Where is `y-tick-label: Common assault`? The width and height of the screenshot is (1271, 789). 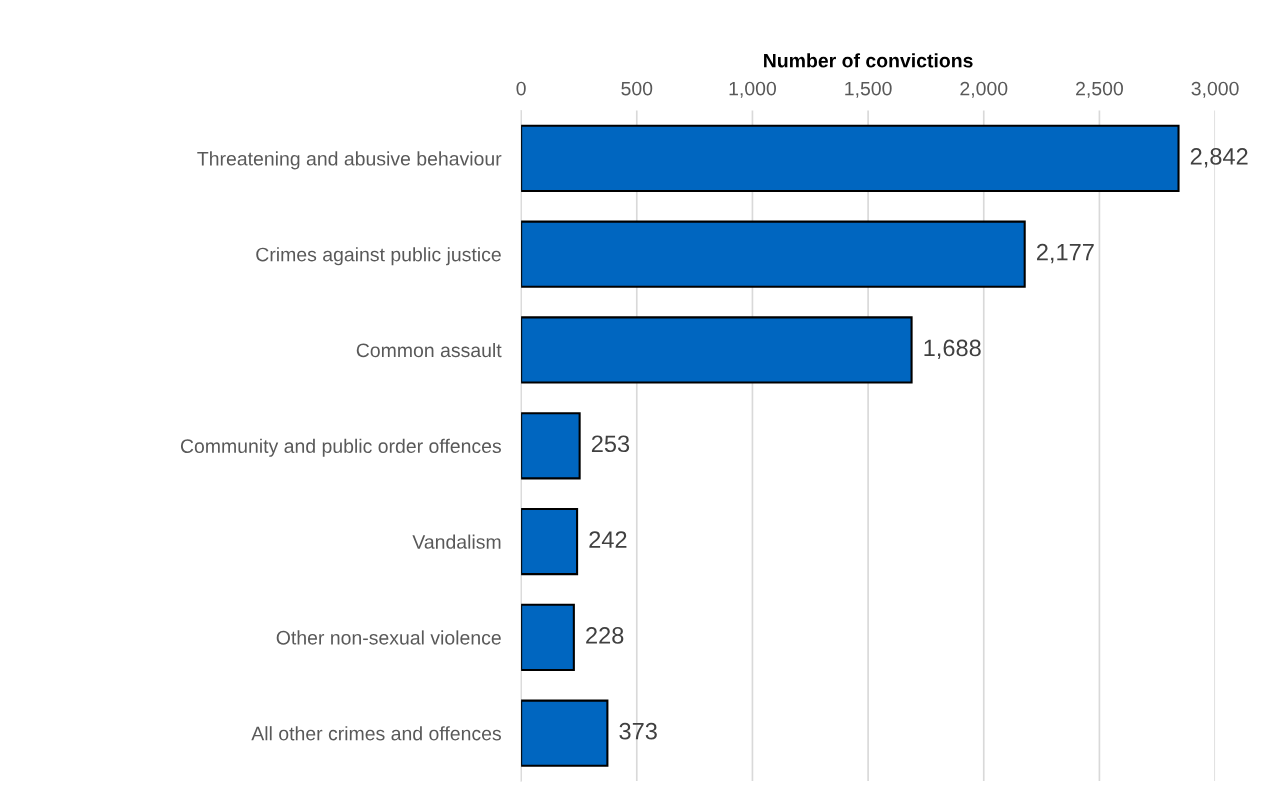
y-tick-label: Common assault is located at coordinates (429, 350).